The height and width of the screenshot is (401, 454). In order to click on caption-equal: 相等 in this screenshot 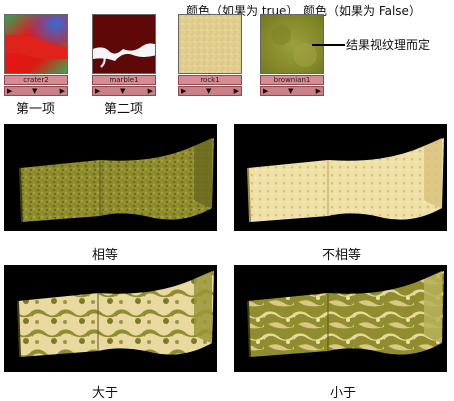, I will do `click(105, 255)`.